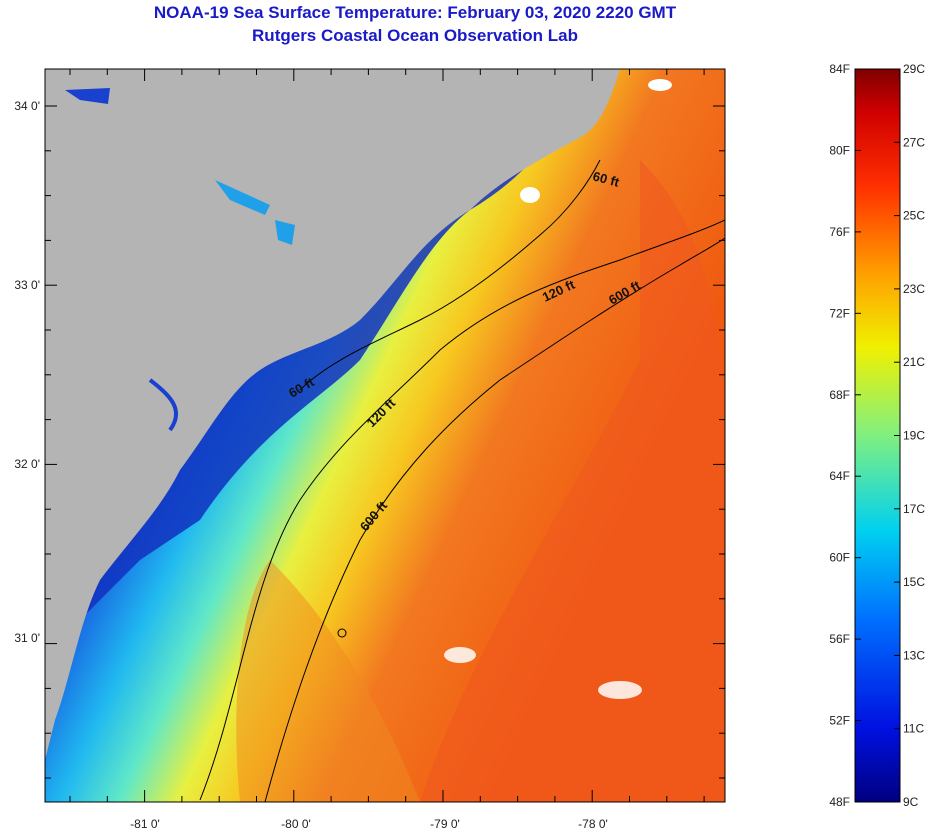  I want to click on lat-label-32: 32 0', so click(27, 464).